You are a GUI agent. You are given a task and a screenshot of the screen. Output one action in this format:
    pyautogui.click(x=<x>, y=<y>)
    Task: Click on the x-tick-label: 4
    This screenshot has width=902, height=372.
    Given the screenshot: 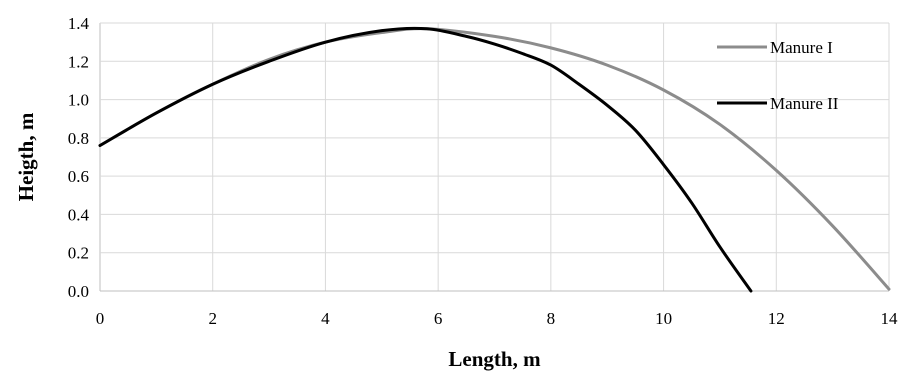 What is the action you would take?
    pyautogui.click(x=325, y=318)
    